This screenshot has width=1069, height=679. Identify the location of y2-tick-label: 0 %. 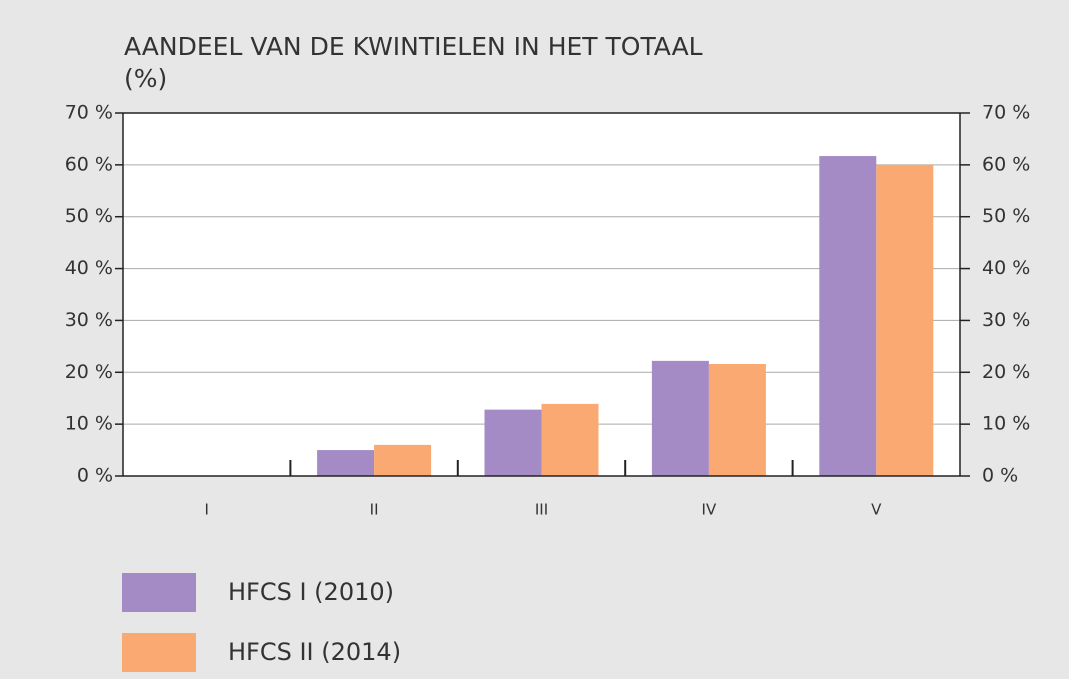
(1000, 476).